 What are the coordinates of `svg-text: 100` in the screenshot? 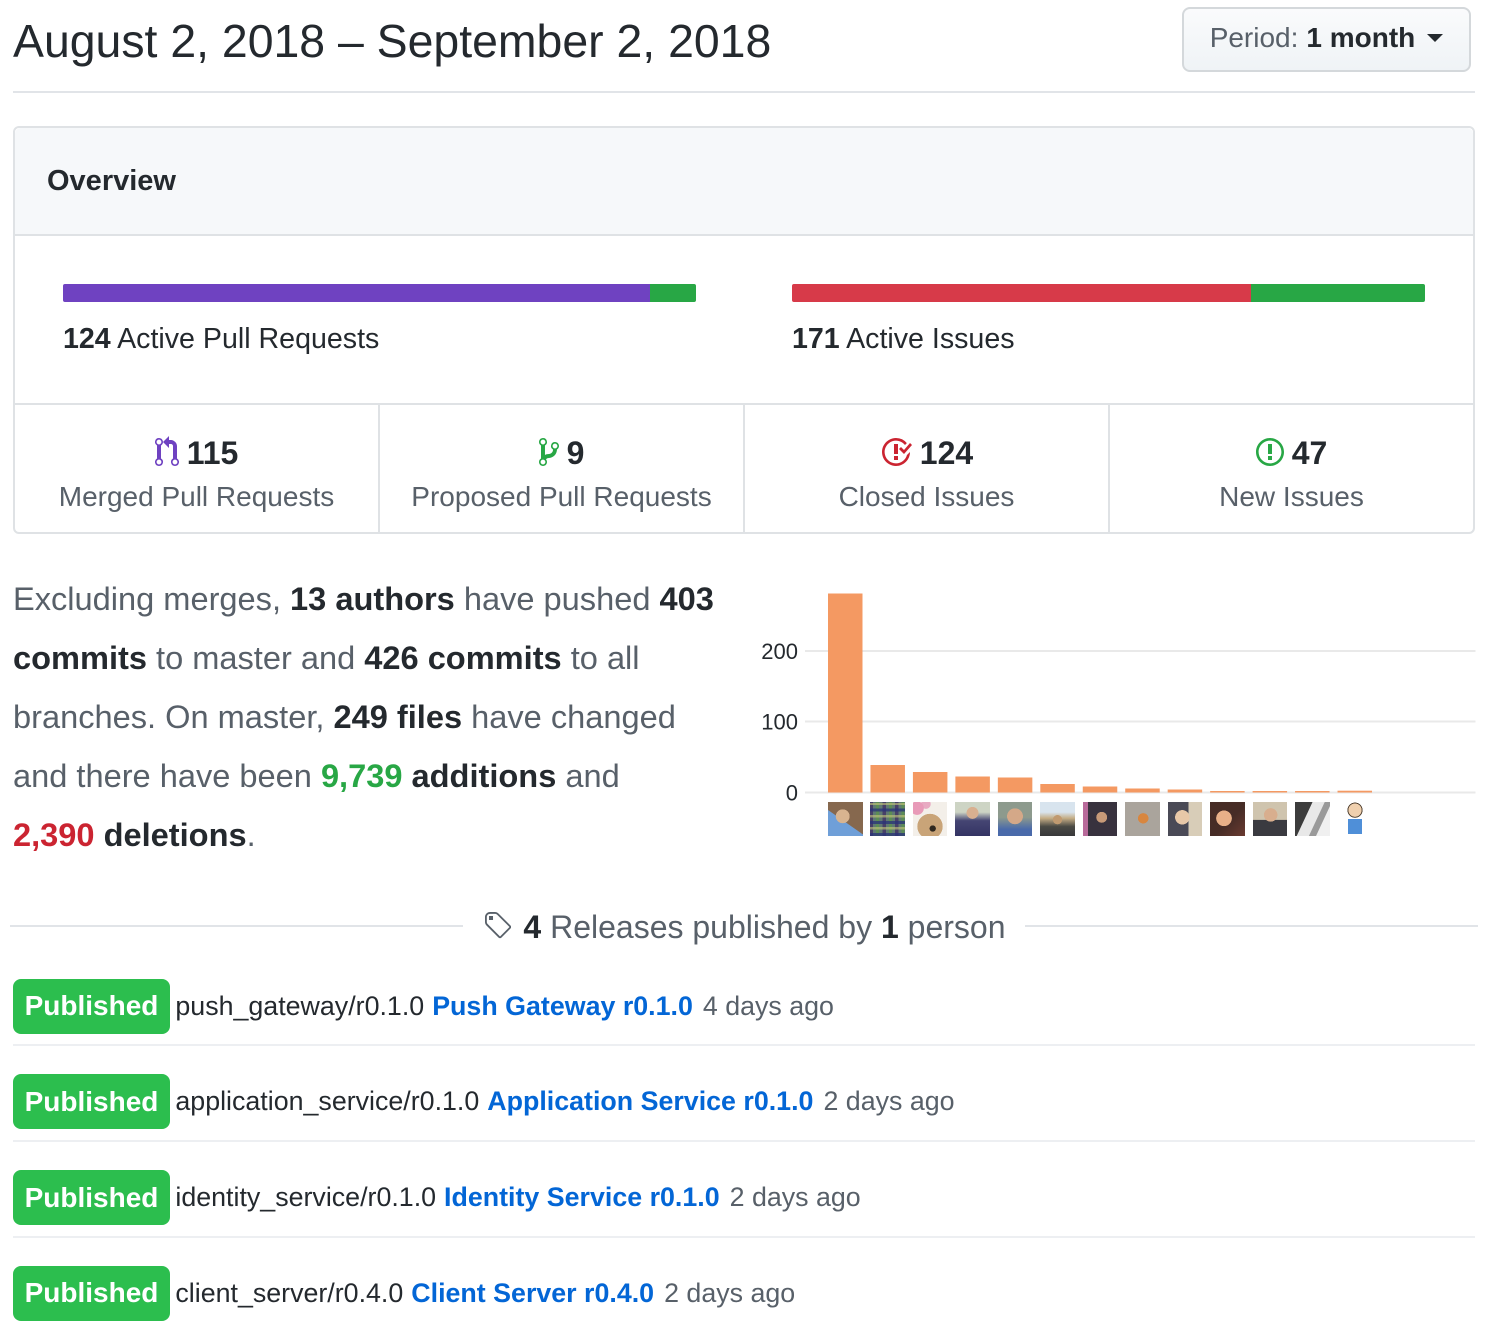 It's located at (779, 722).